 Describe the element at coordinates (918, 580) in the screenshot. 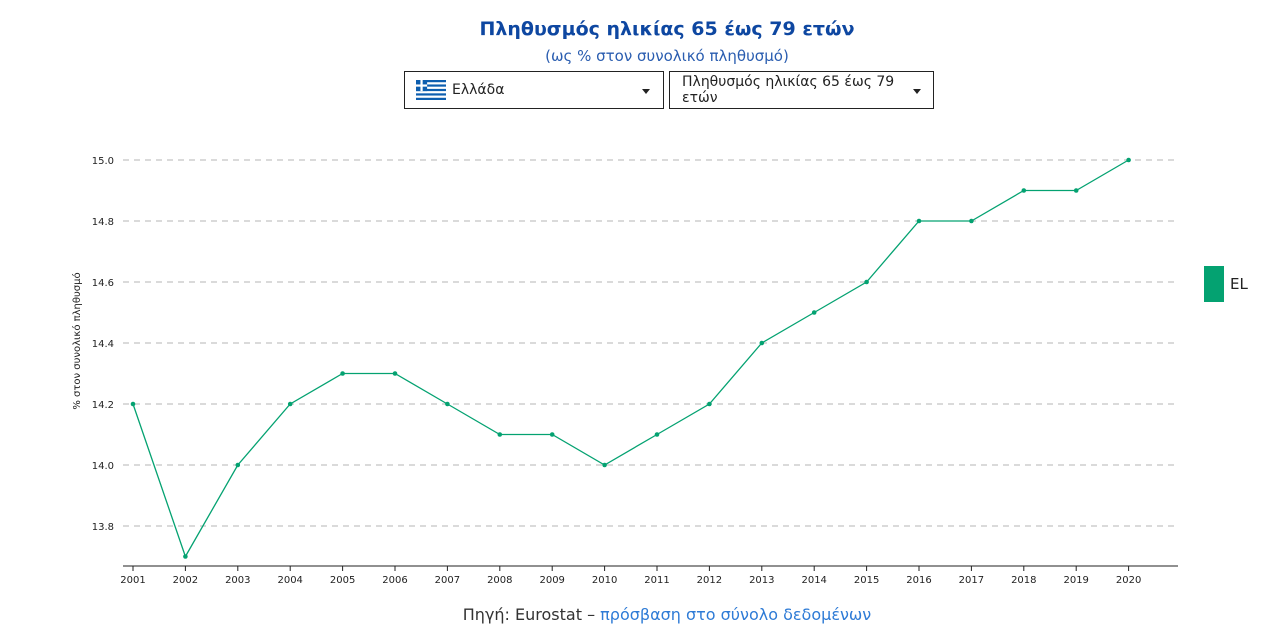

I see `x-tick-label: 2016` at that location.